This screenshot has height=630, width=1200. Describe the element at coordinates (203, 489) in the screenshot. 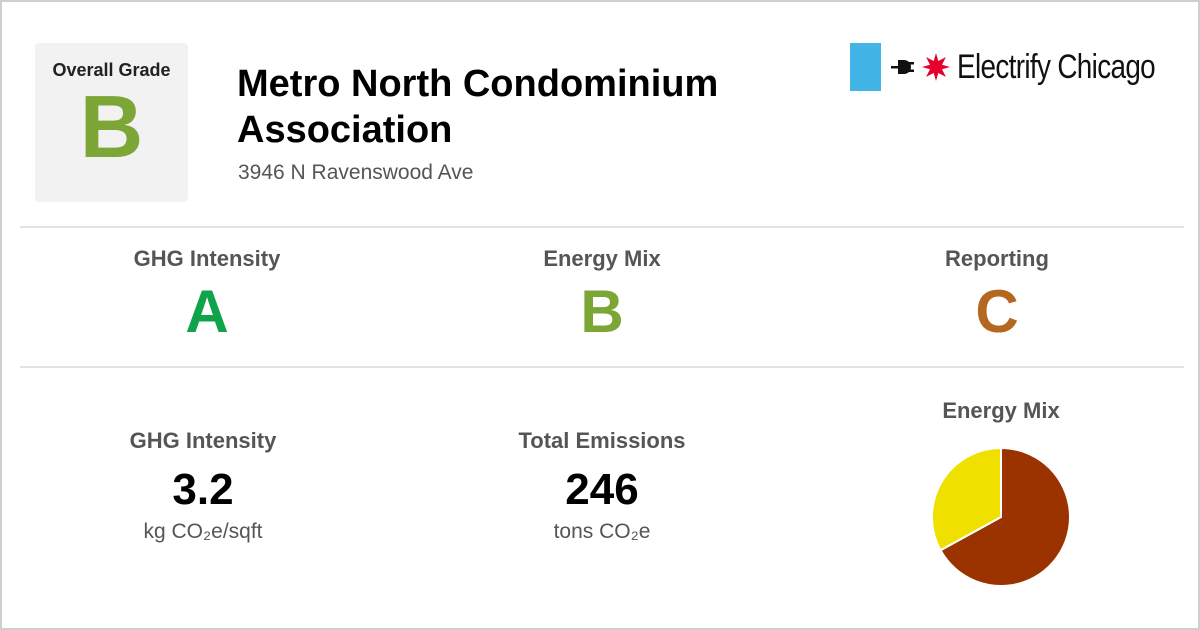

I see `stat-value: 3.2` at that location.